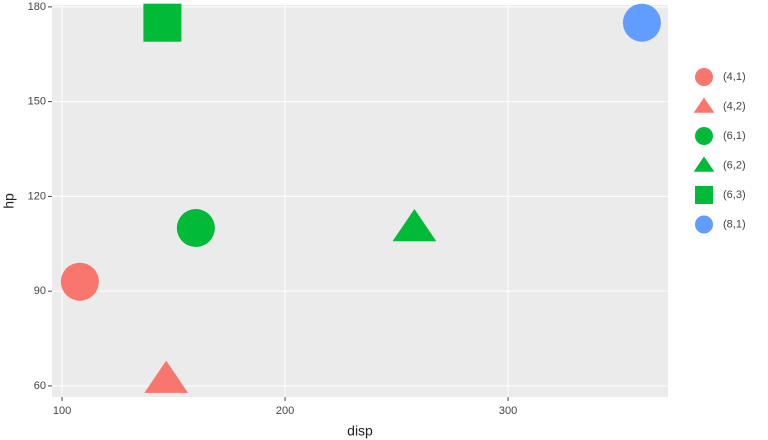 The height and width of the screenshot is (440, 768). I want to click on y-tick-label: 90, so click(40, 291).